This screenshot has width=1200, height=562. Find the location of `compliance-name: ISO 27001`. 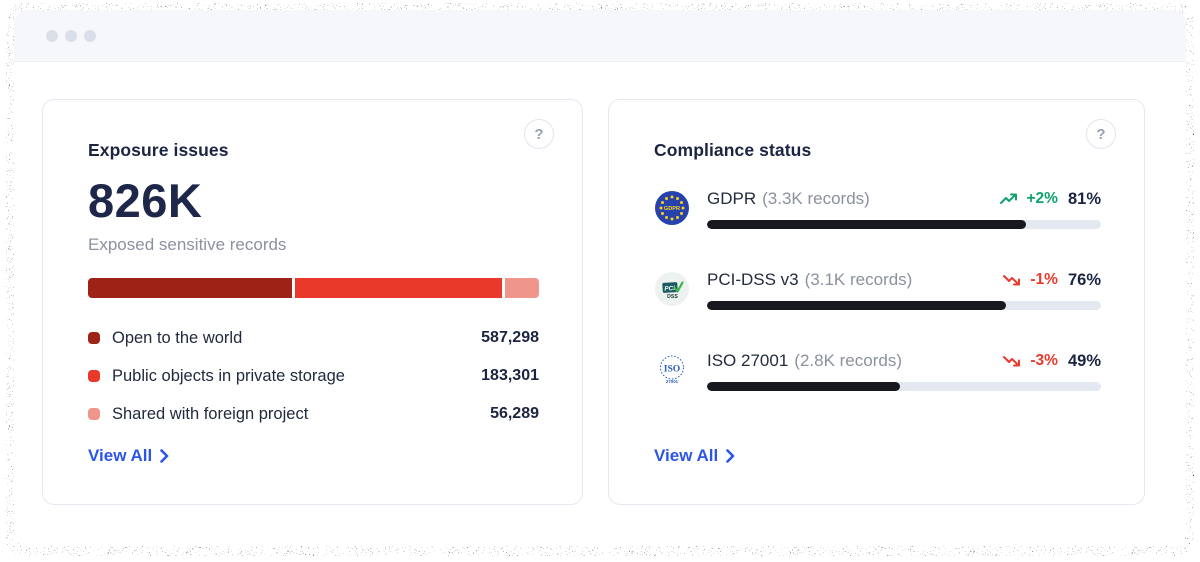

compliance-name: ISO 27001 is located at coordinates (748, 360).